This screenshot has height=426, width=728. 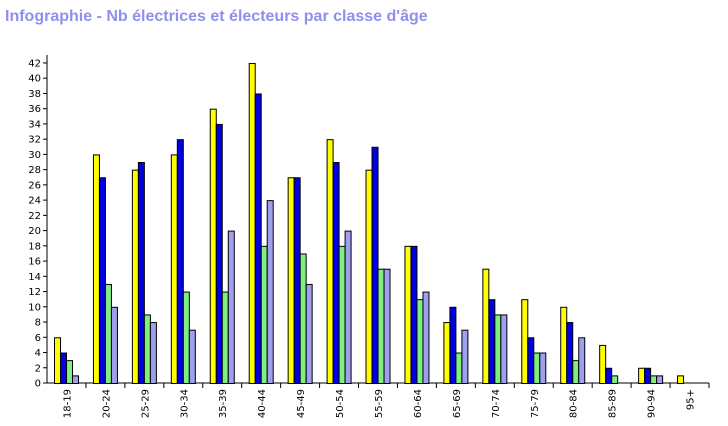 What do you see at coordinates (223, 403) in the screenshot?
I see `x-tick-label: 35-39` at bounding box center [223, 403].